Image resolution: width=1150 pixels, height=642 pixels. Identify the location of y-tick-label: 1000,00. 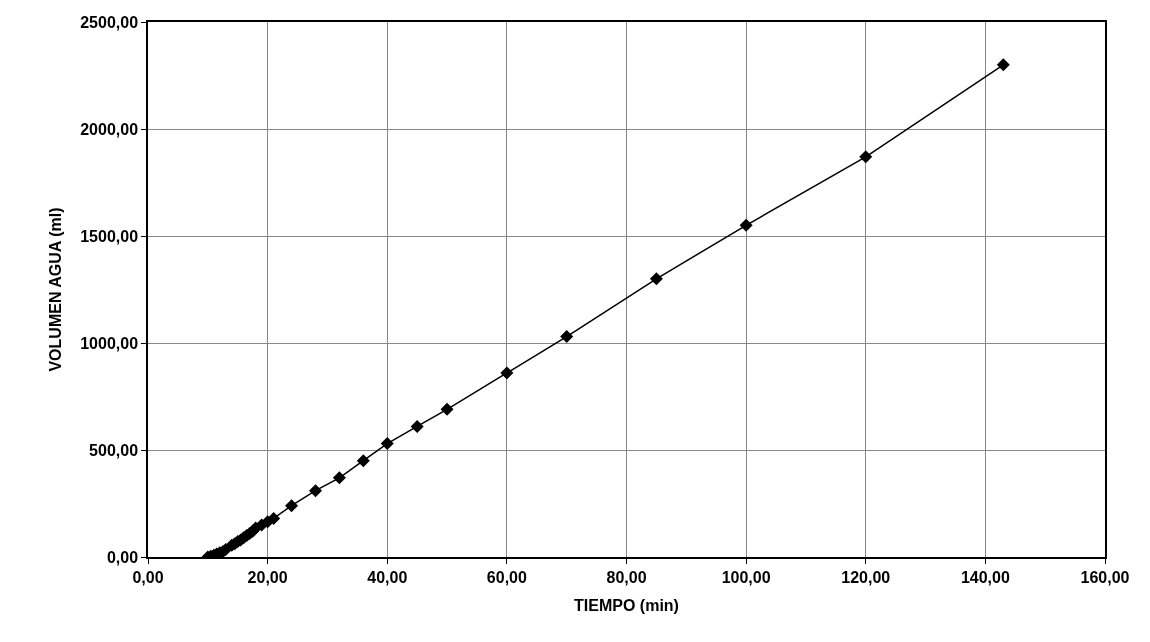
(109, 343).